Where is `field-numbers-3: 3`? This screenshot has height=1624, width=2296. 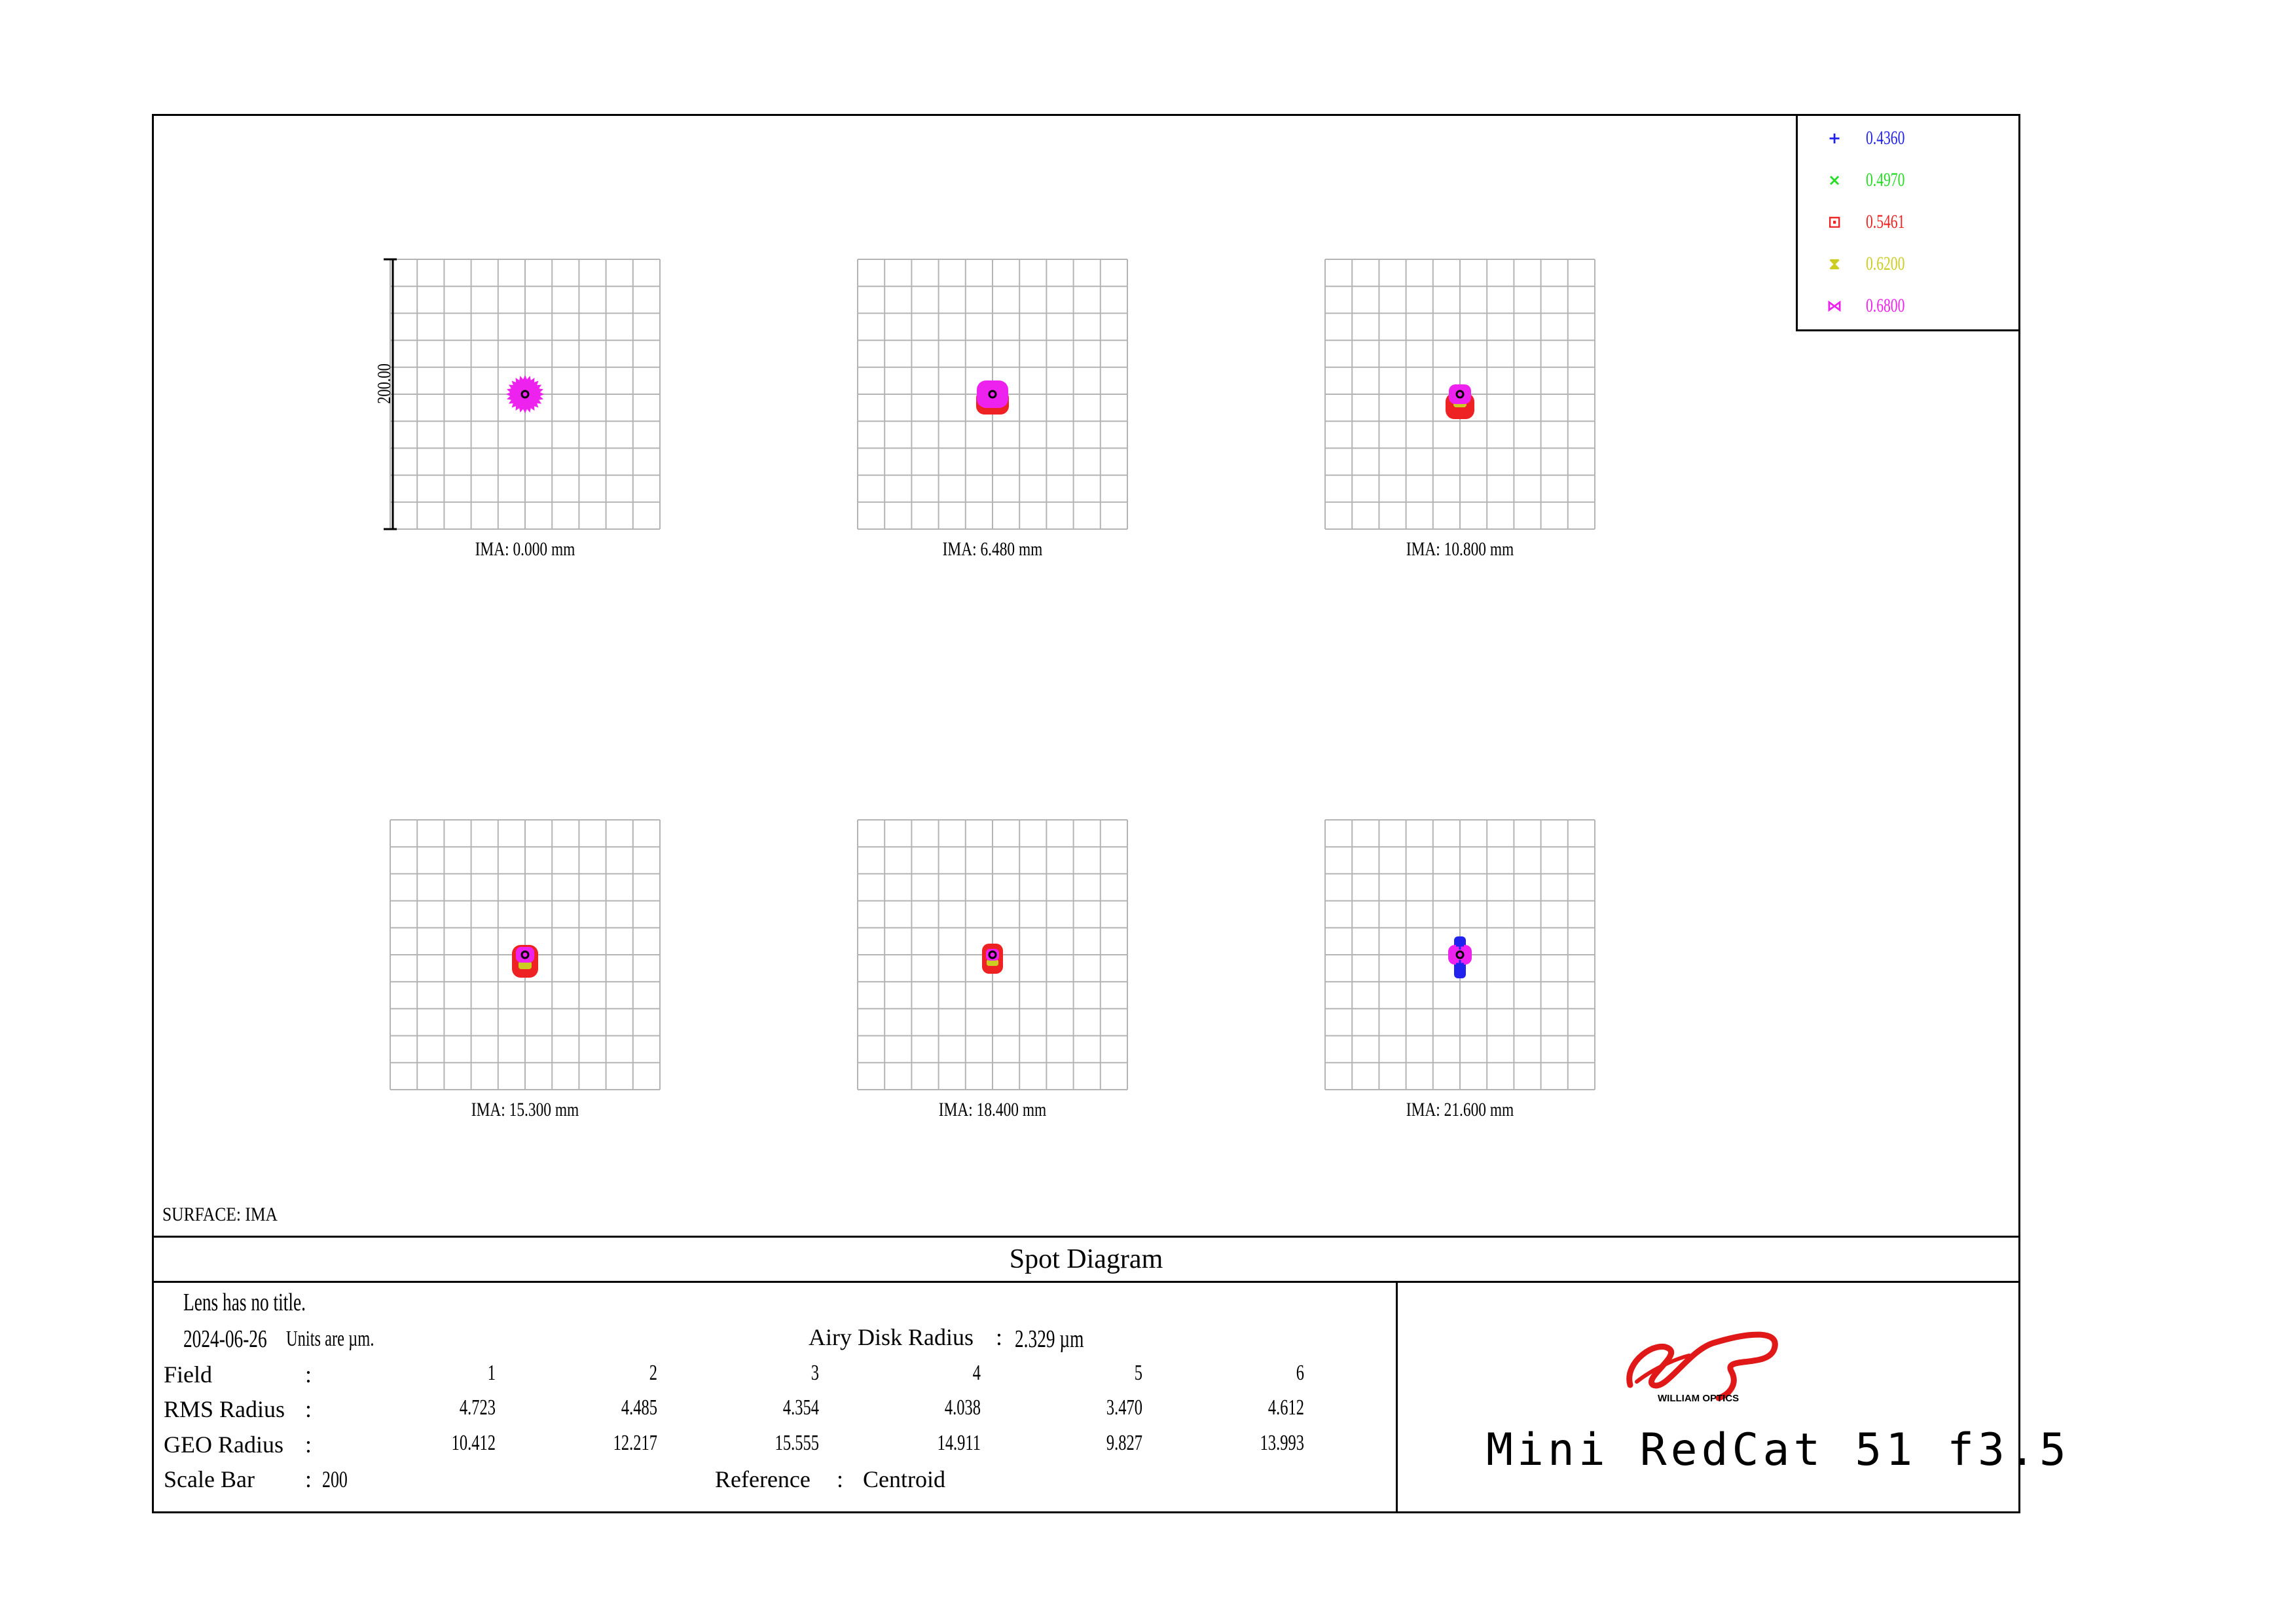
field-numbers-3: 3 is located at coordinates (815, 1373).